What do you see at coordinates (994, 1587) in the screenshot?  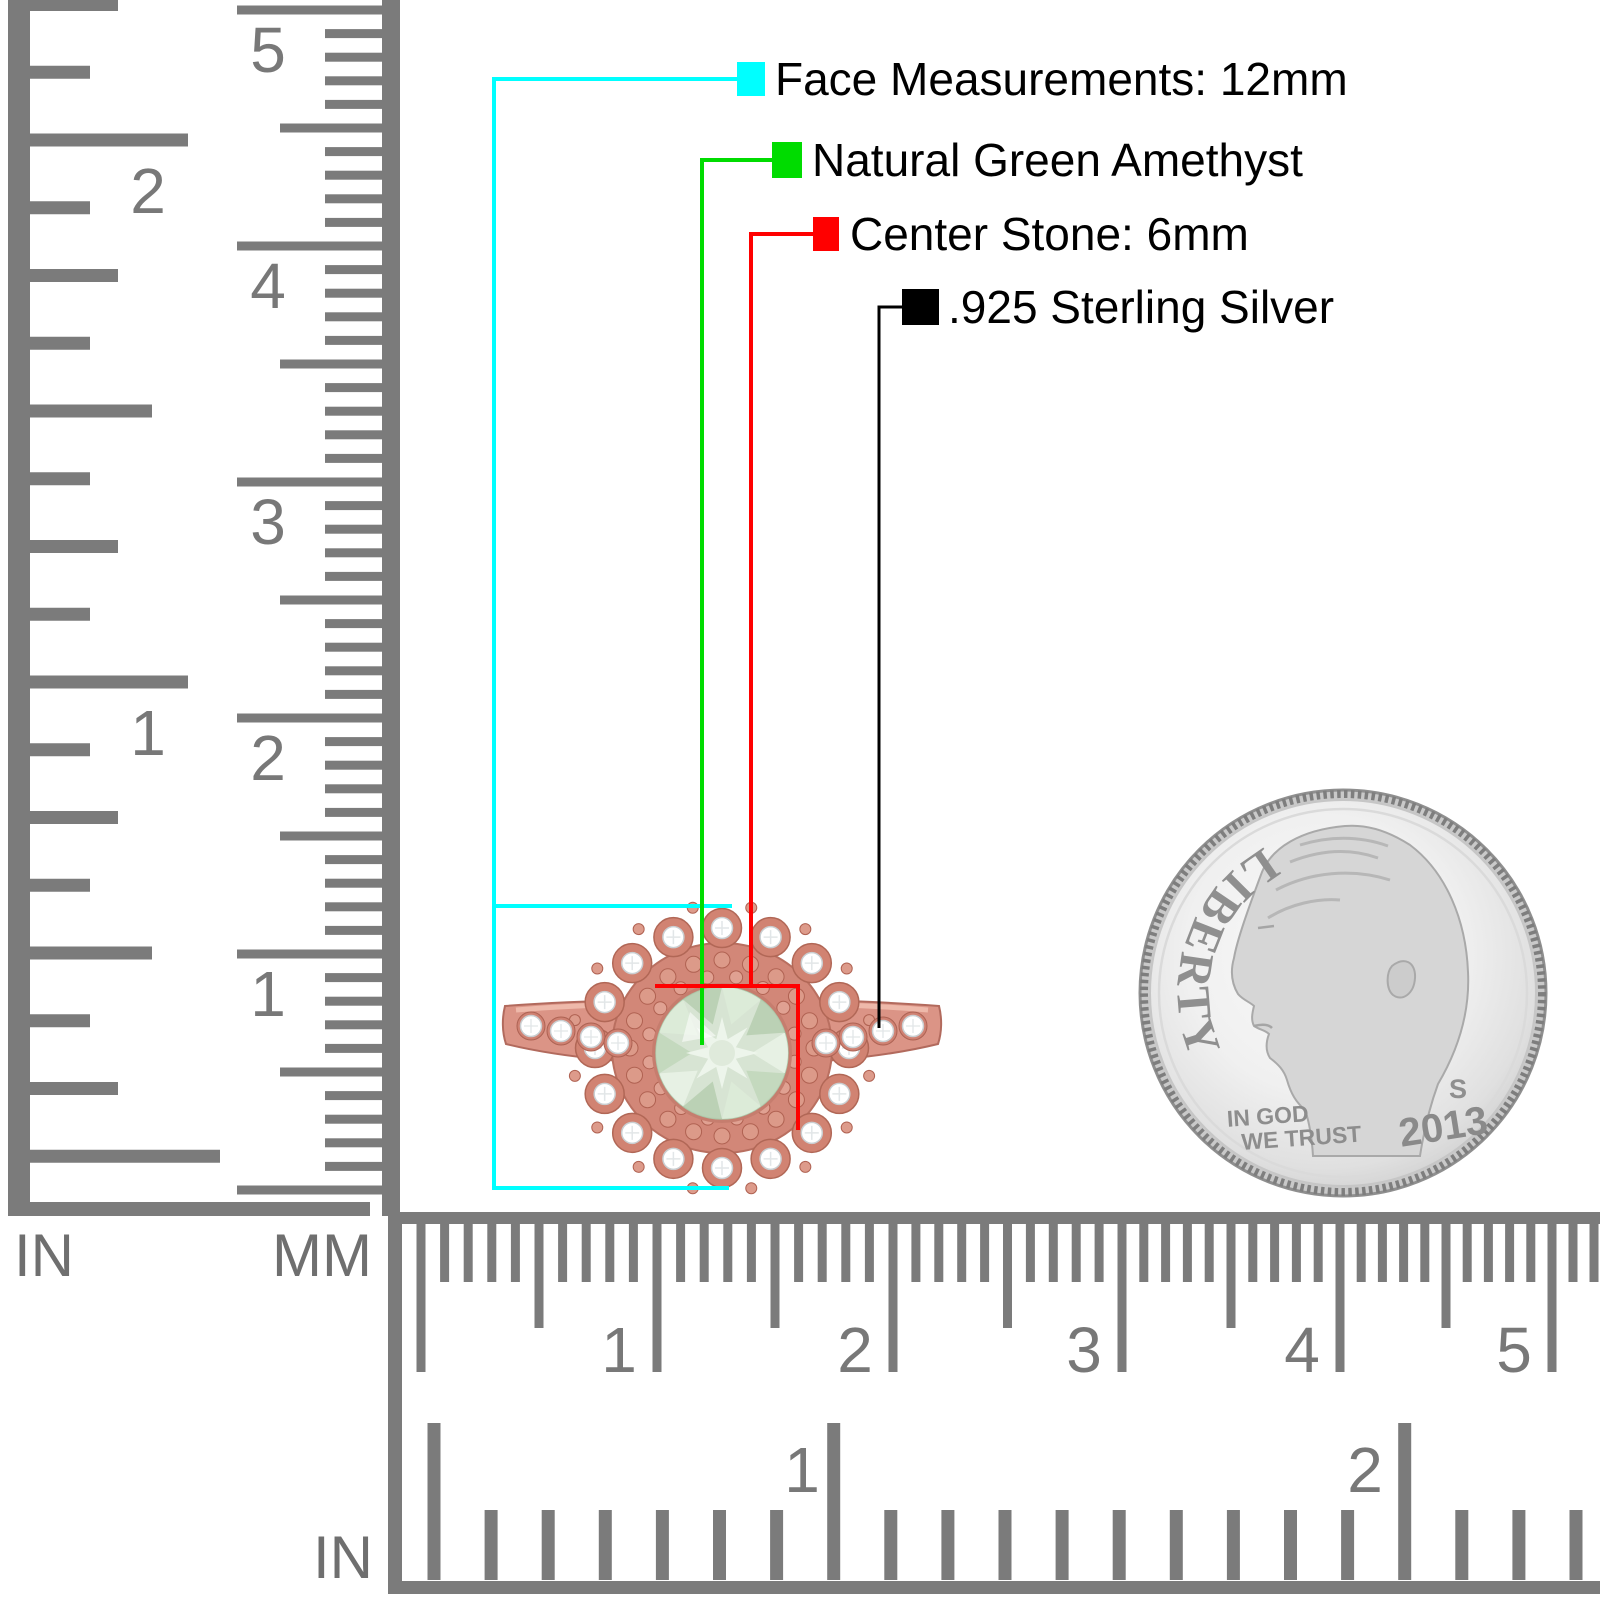 I see `bottom-ruler-bottom-bar` at bounding box center [994, 1587].